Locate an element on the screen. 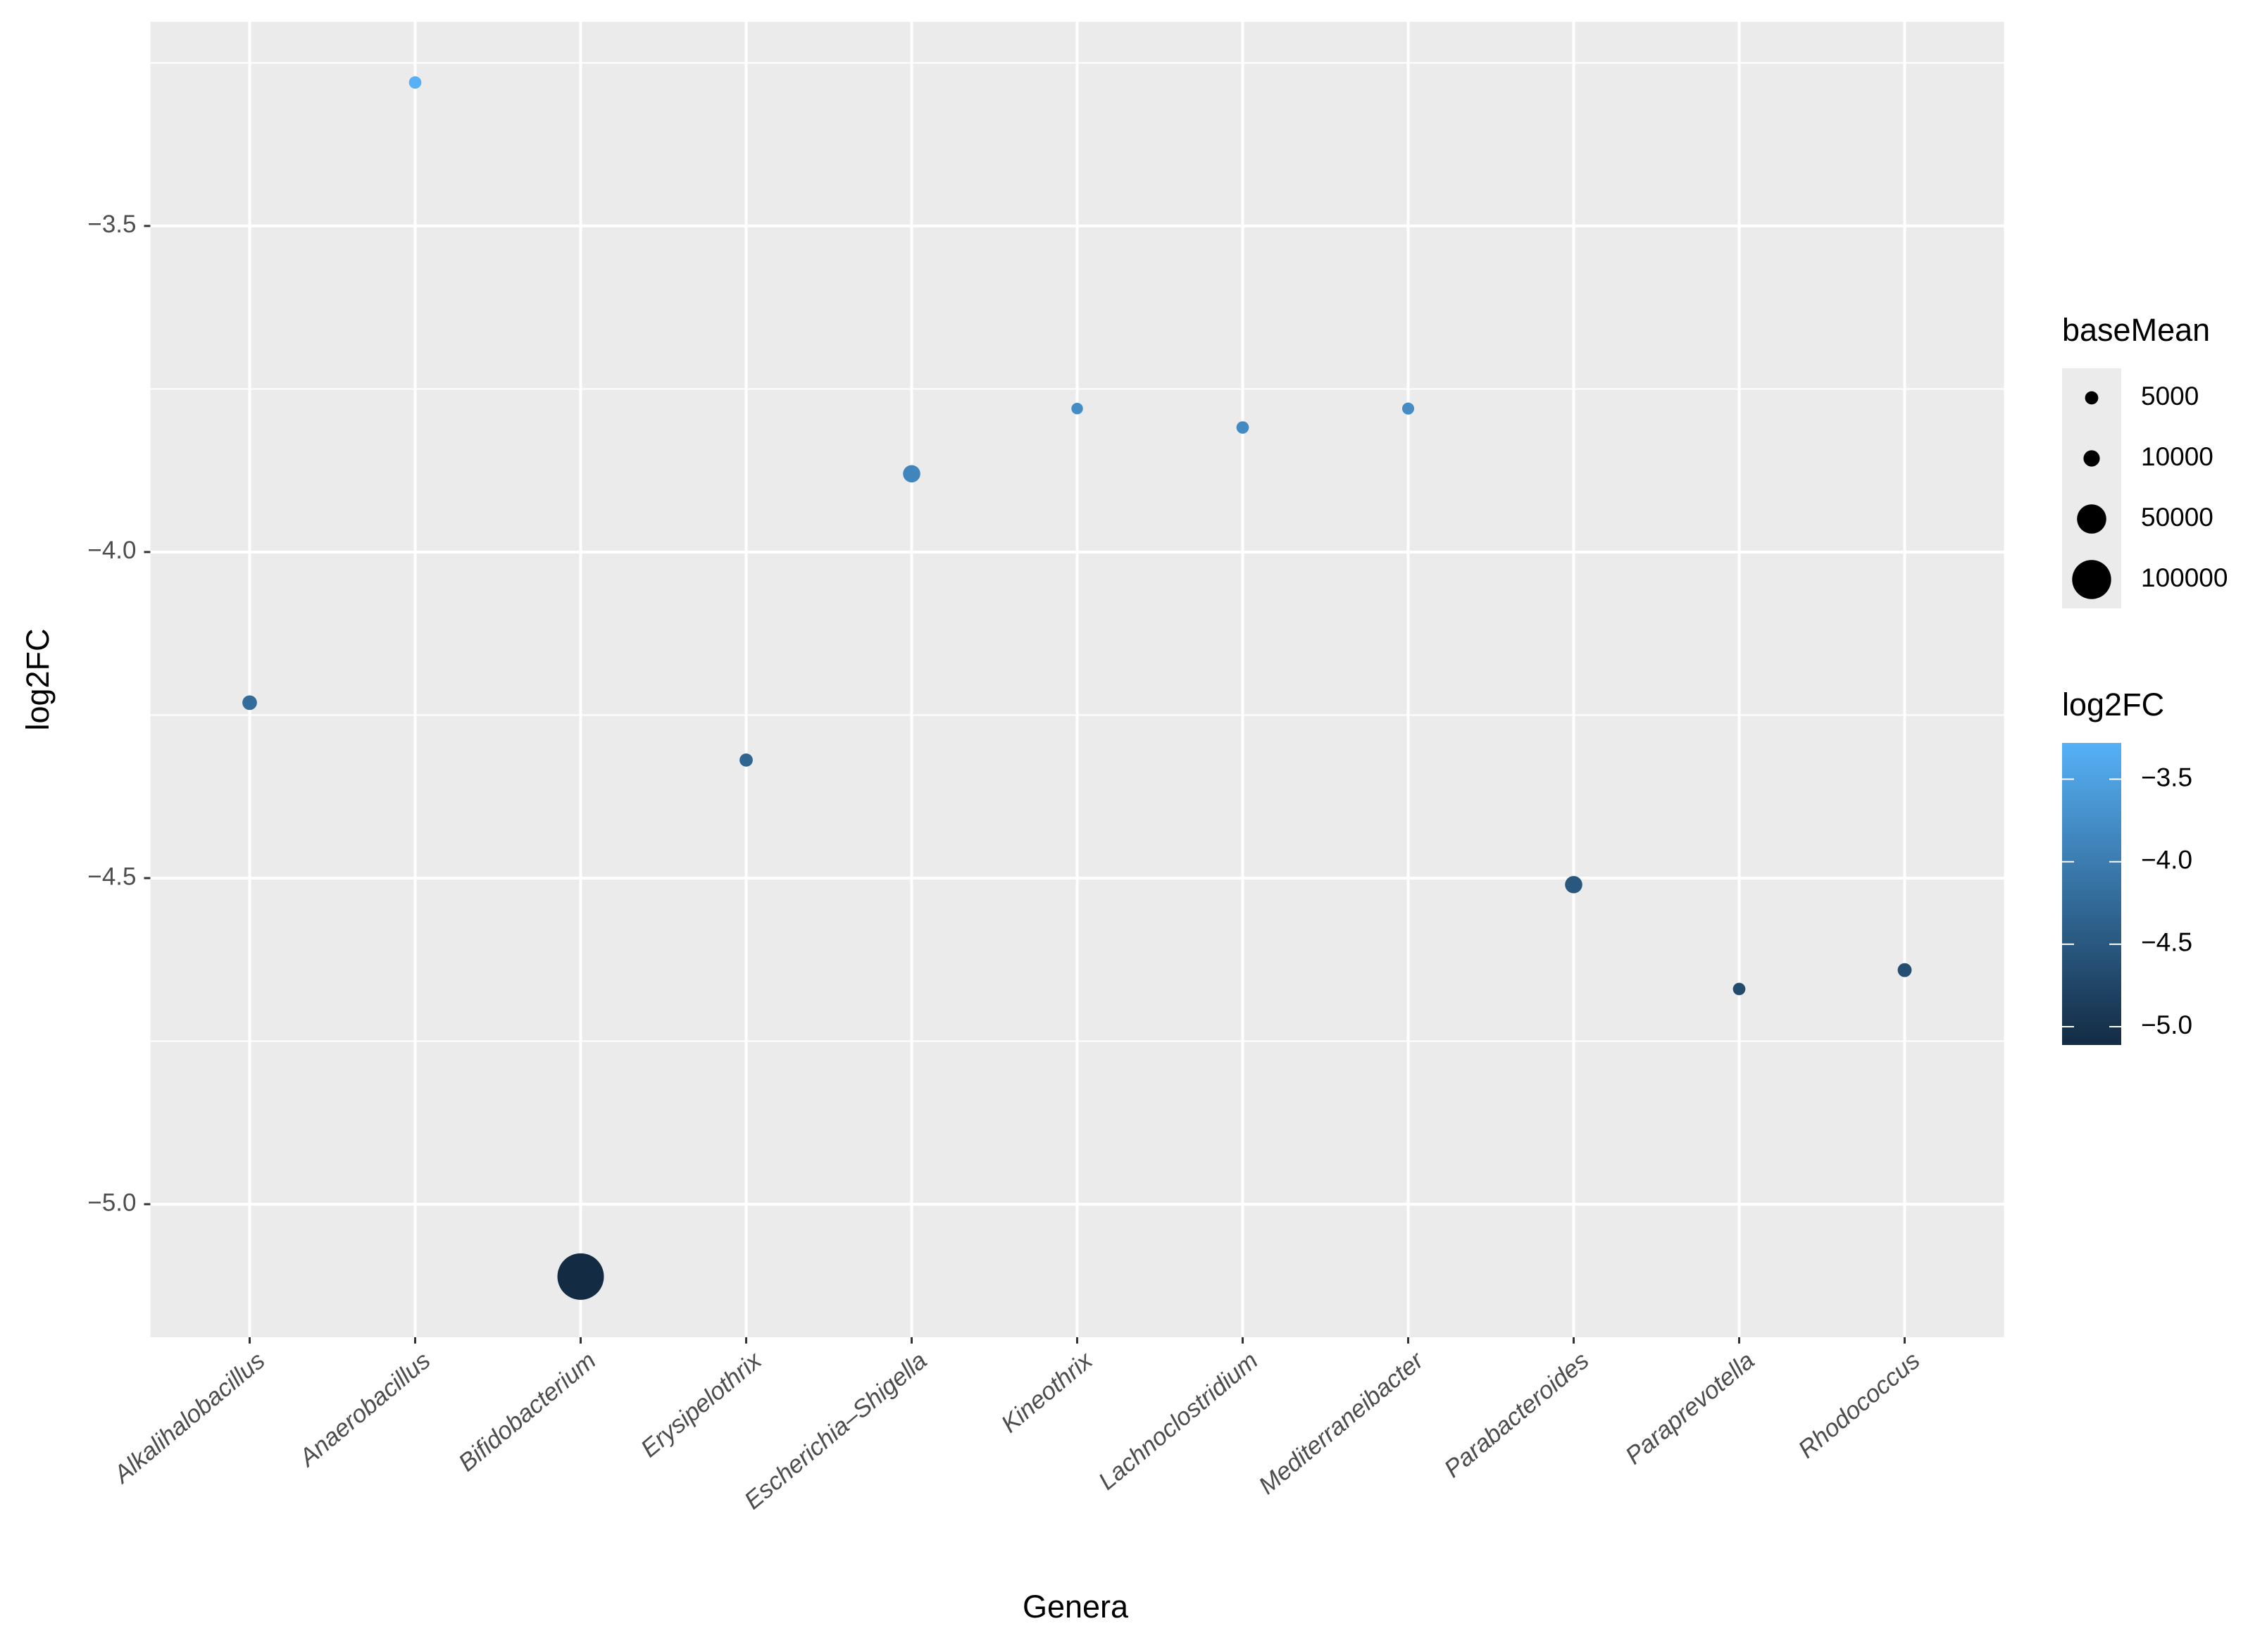  x-tick-label: Bifidobacterium is located at coordinates (527, 1411).